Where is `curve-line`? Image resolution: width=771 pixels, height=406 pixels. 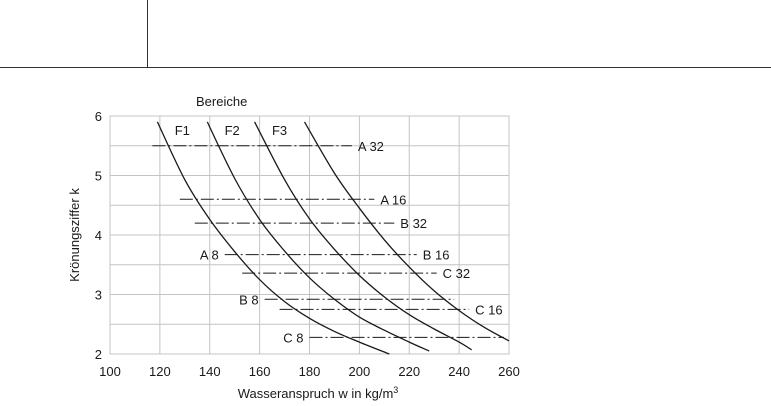
curve-line is located at coordinates (406, 231).